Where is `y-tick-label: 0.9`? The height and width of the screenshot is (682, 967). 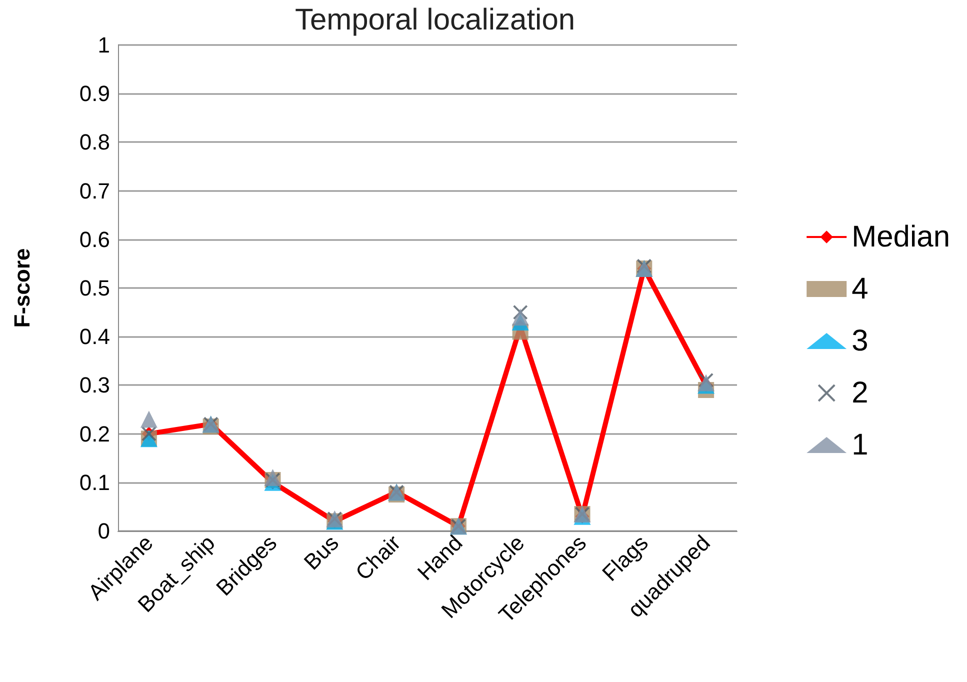 y-tick-label: 0.9 is located at coordinates (94, 93).